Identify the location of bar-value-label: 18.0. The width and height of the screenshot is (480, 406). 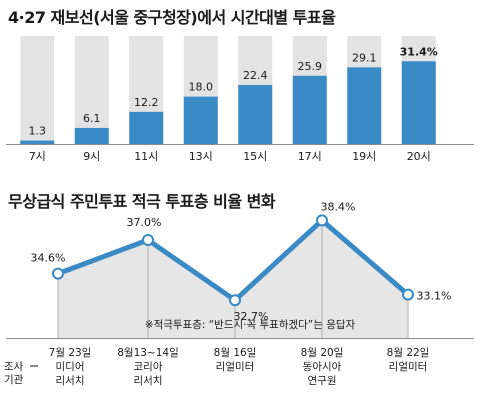
(201, 87).